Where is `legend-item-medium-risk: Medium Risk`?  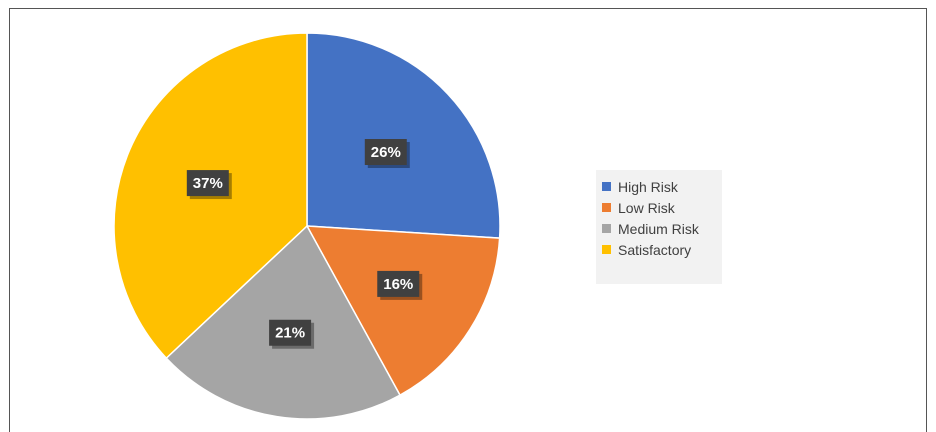
legend-item-medium-risk: Medium Risk is located at coordinates (659, 228).